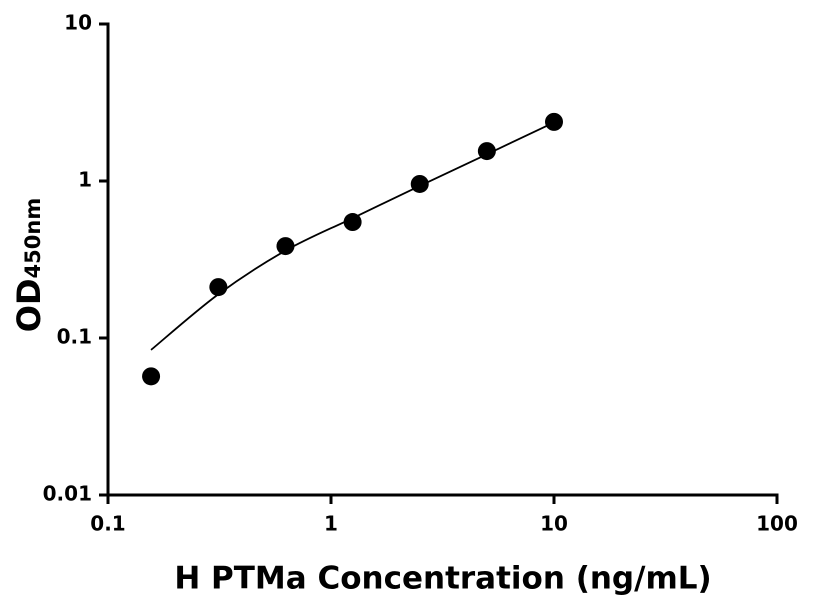 The image size is (816, 612). Describe the element at coordinates (67, 494) in the screenshot. I see `y-tick-label: 0.01` at that location.